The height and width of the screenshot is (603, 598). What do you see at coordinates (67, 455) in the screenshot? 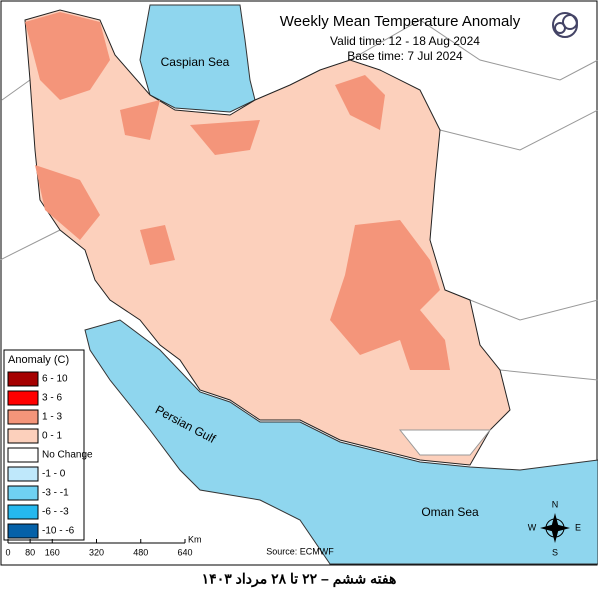
I see `legend-label: No Change` at bounding box center [67, 455].